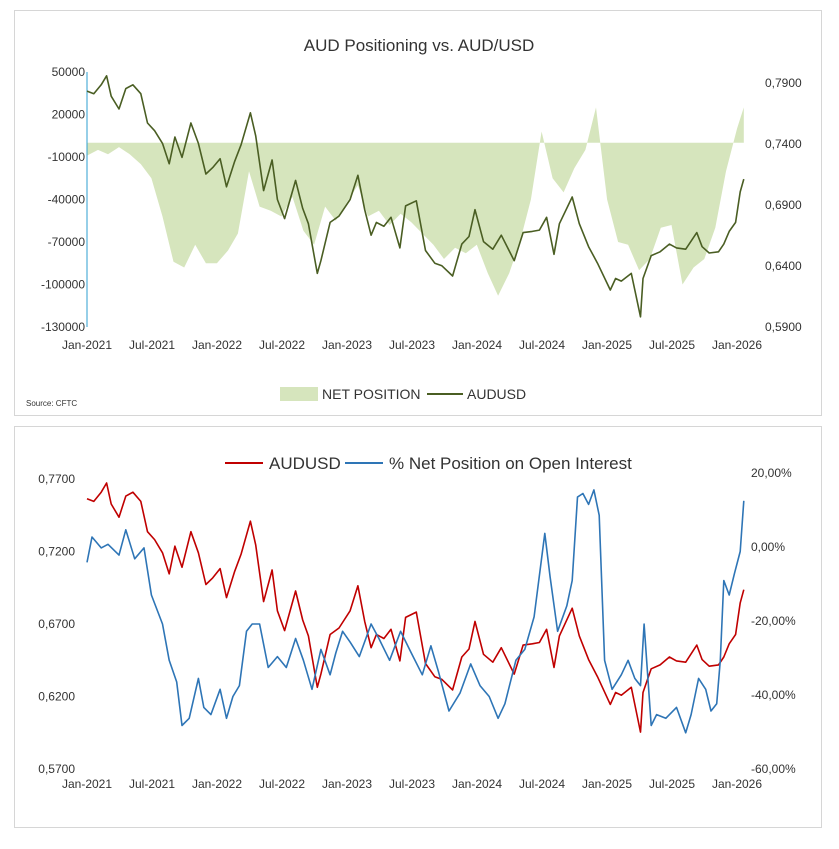 The image size is (839, 849). Describe the element at coordinates (783, 144) in the screenshot. I see `y-right-tick-label: 0,7400` at that location.